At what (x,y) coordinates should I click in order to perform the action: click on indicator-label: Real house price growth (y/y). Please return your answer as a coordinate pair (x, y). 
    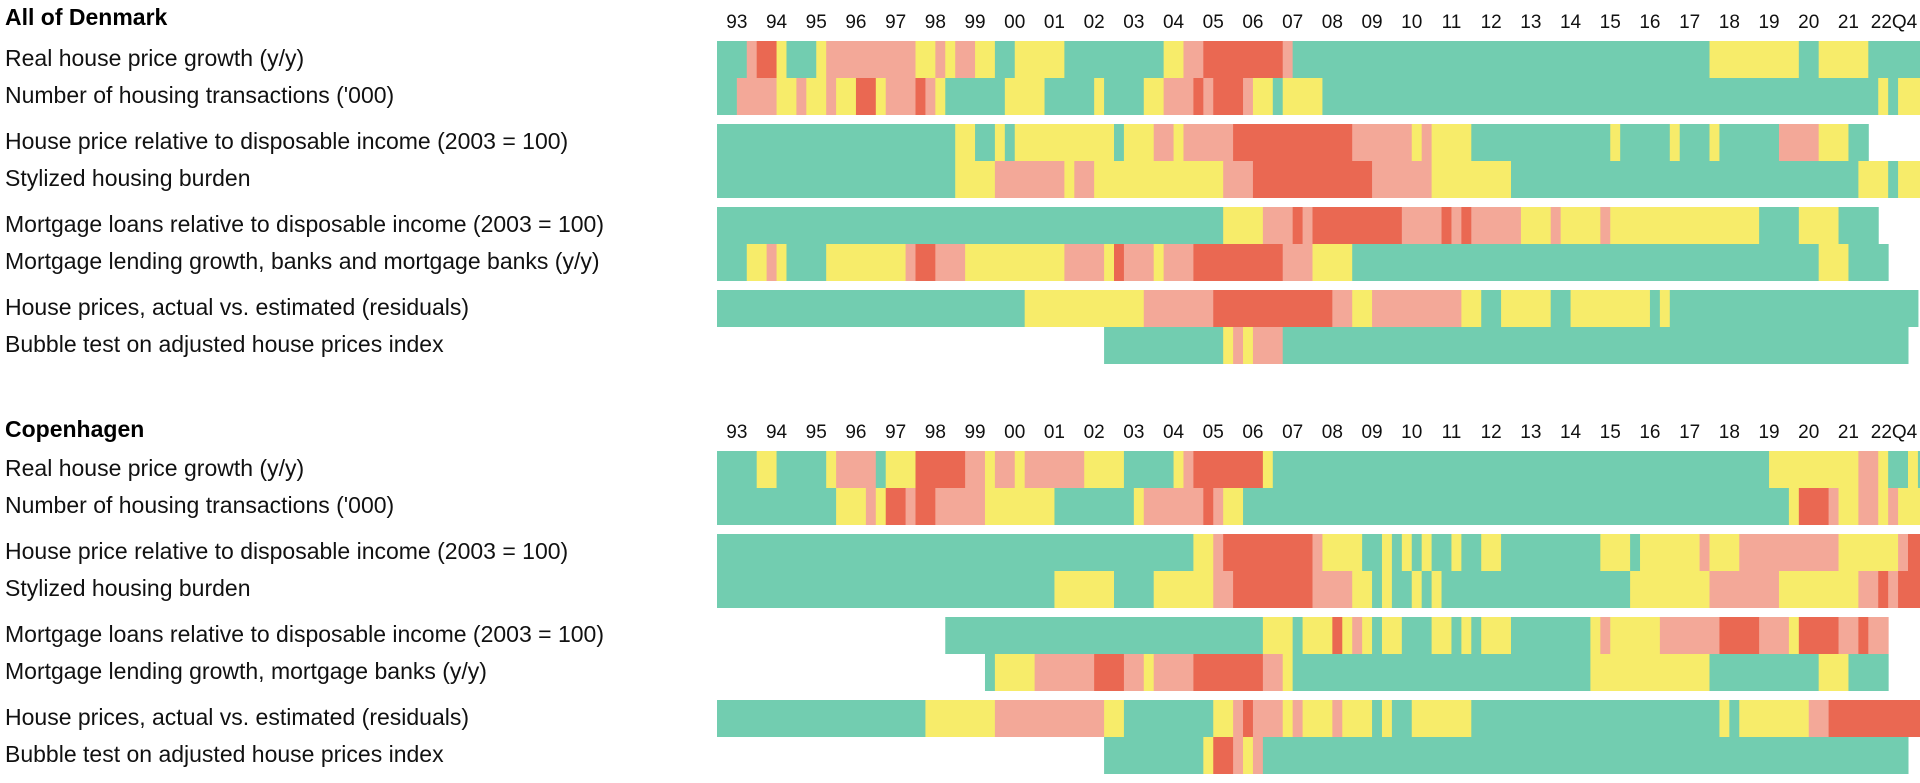
    Looking at the image, I should click on (155, 468).